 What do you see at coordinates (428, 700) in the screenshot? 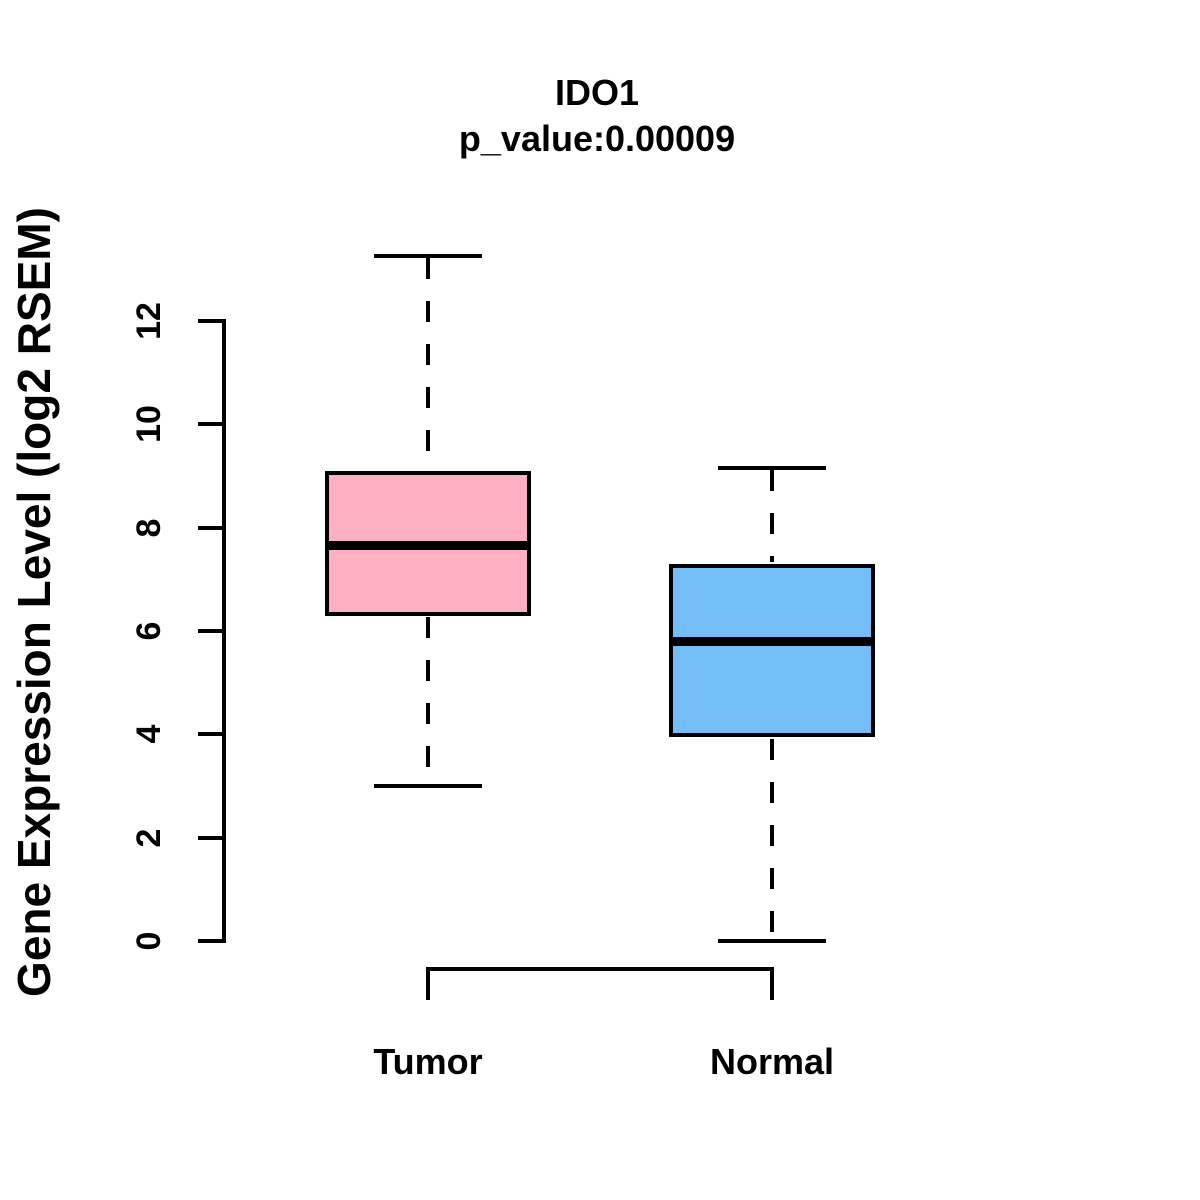
I see `whisker-line-lower-tumor` at bounding box center [428, 700].